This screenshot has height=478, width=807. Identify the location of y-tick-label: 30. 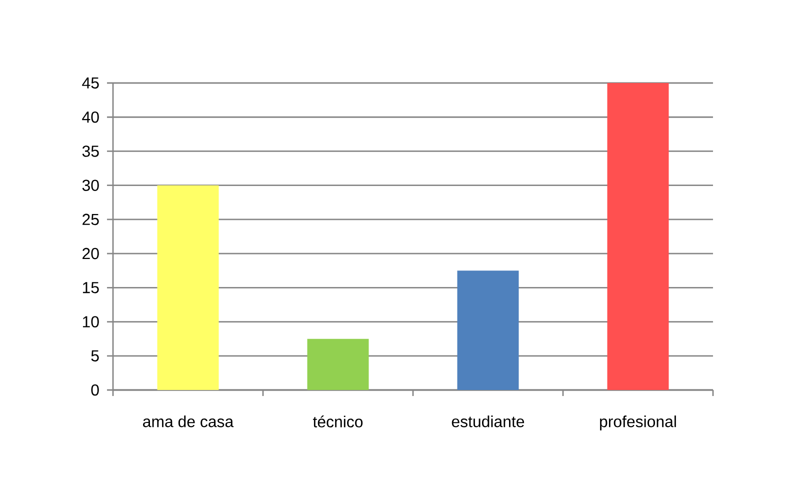
(90, 185).